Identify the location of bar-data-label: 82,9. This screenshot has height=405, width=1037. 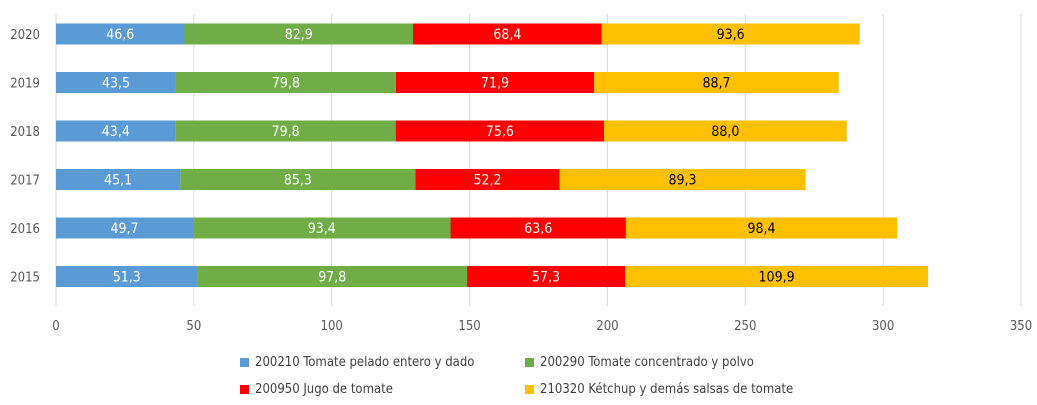
(299, 35).